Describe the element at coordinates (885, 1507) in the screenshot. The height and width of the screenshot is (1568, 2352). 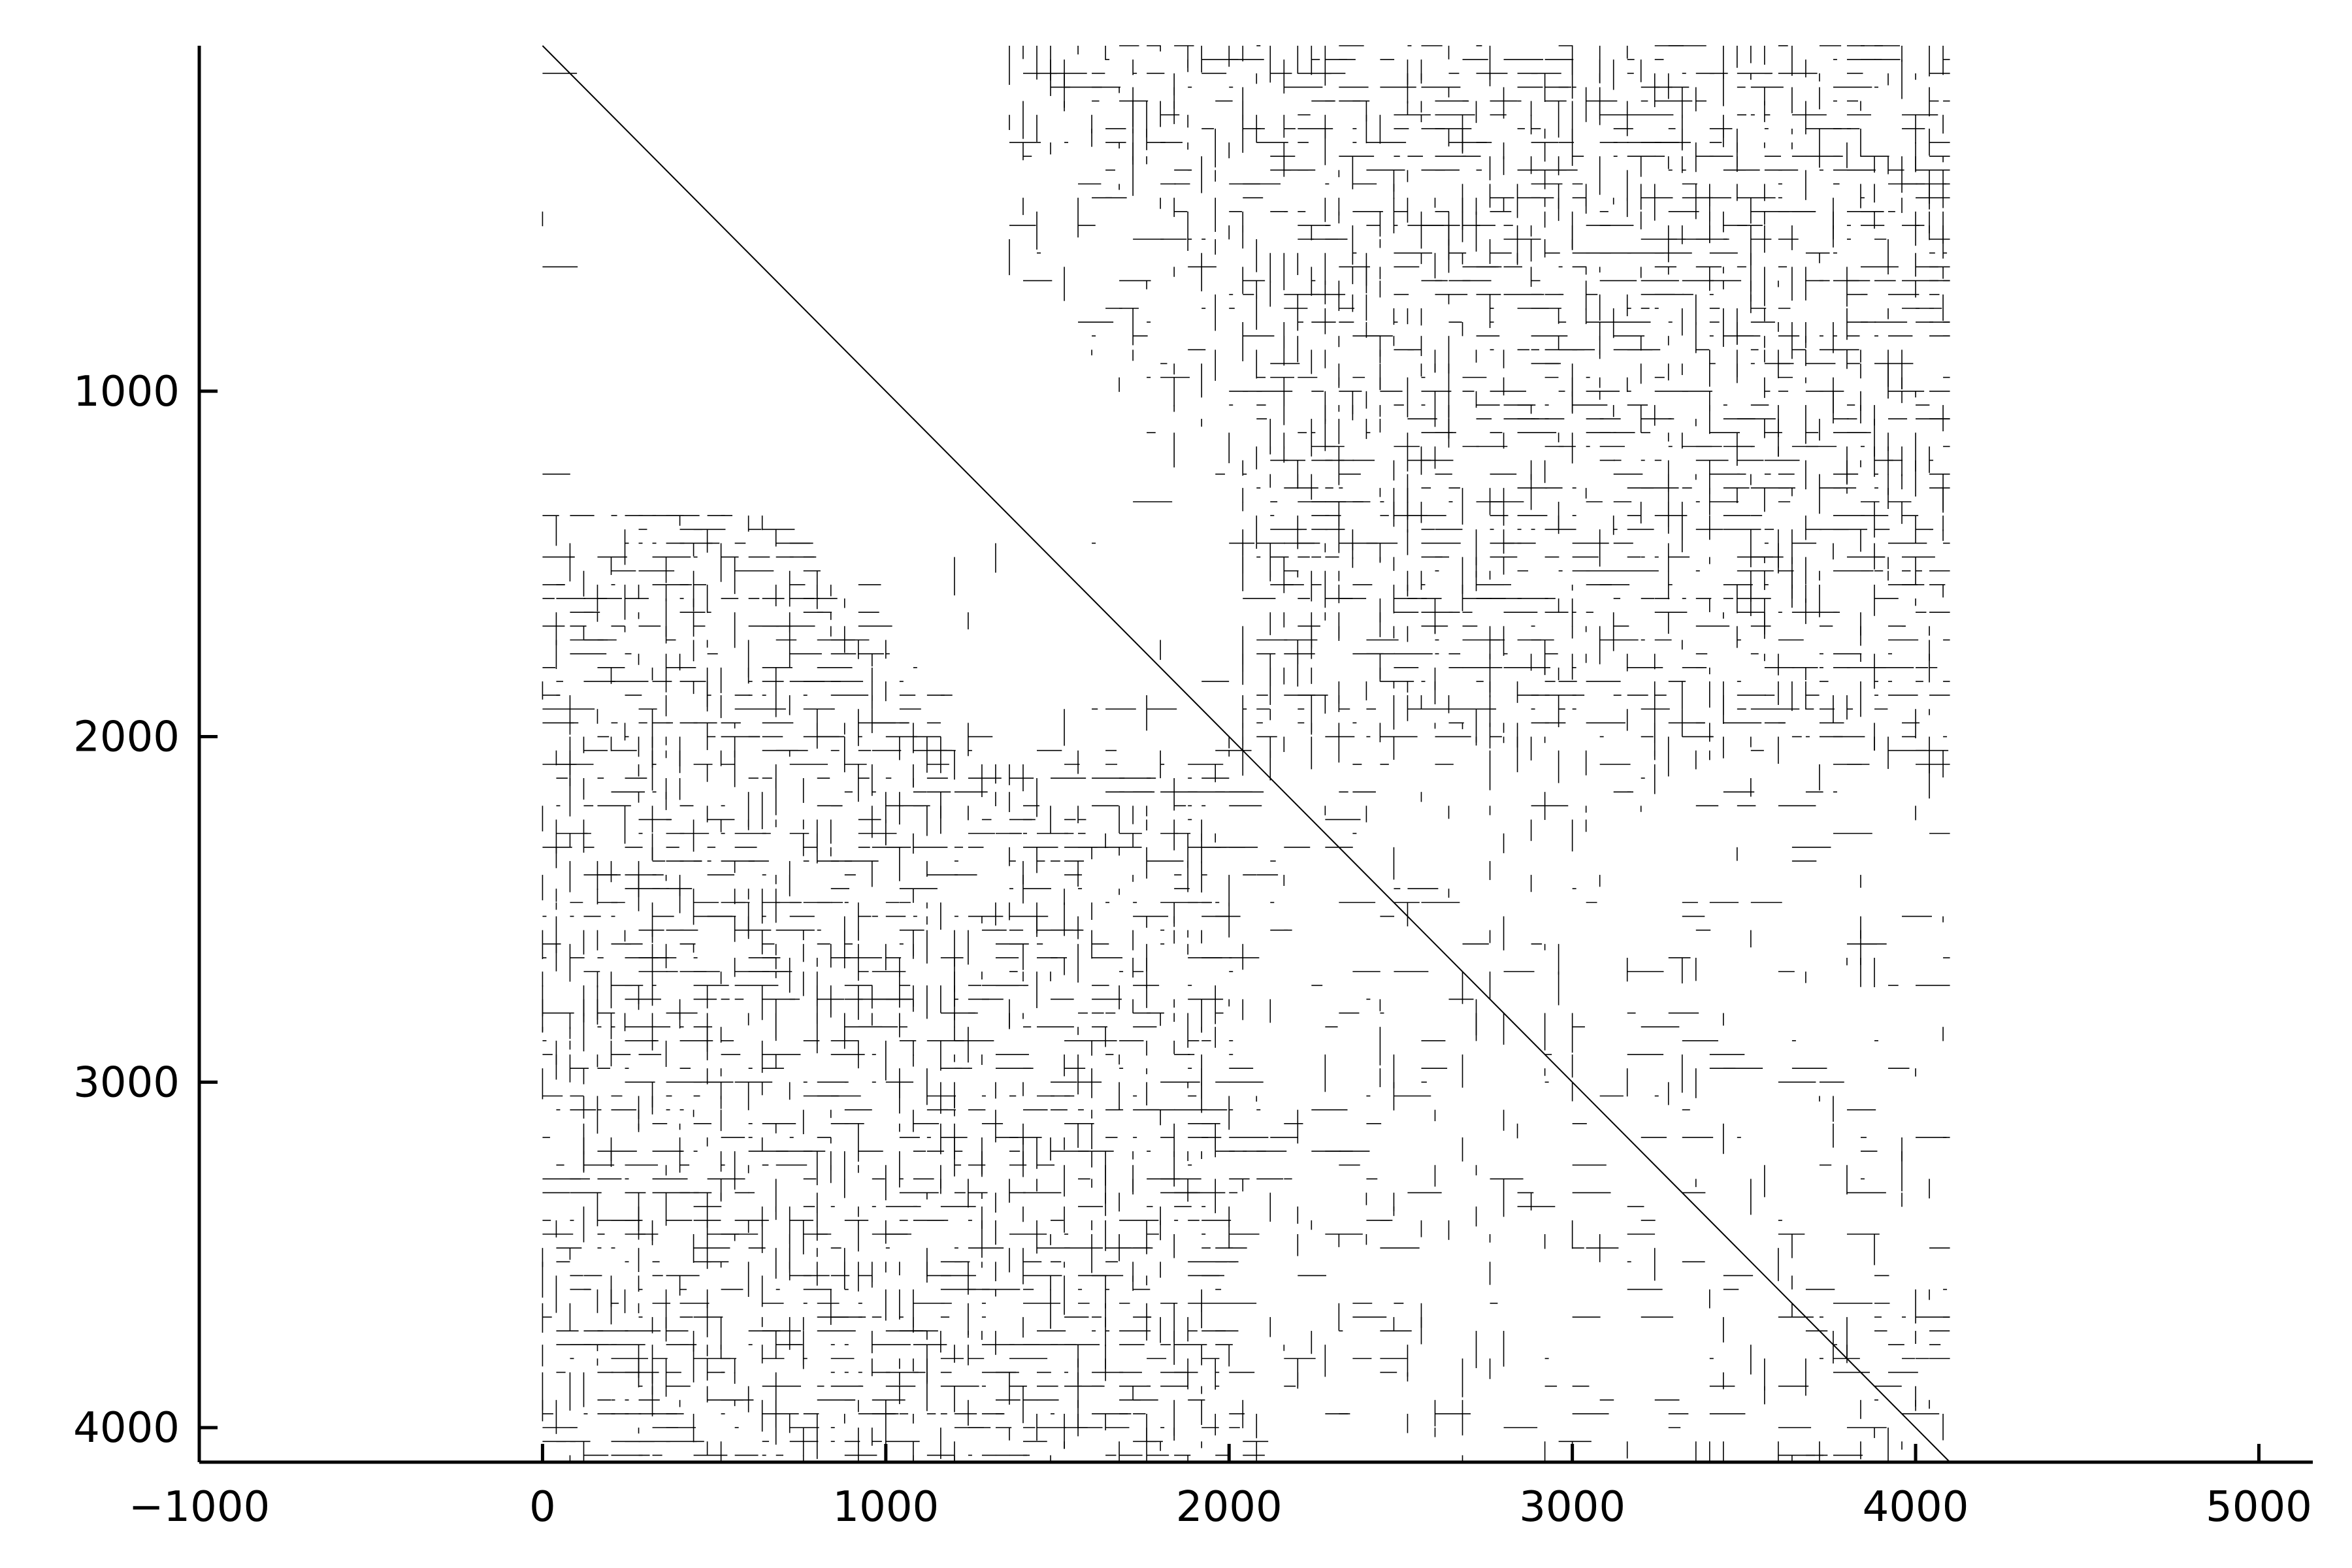
I see `x-tick-label: 1000` at that location.